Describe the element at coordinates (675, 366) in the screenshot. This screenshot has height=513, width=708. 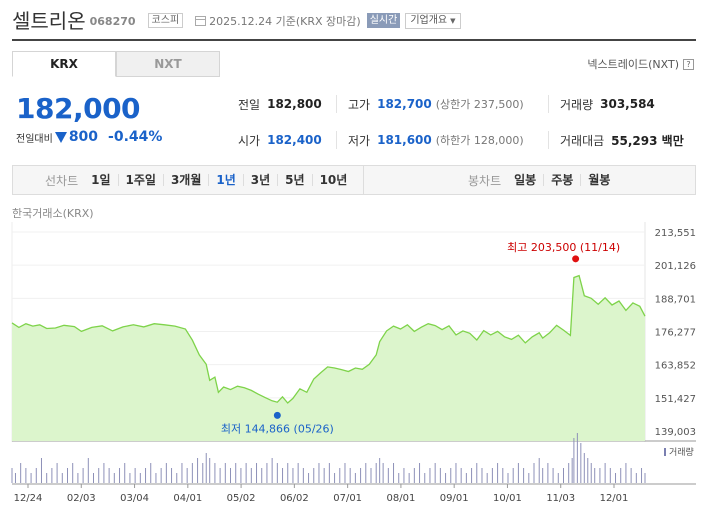
I see `y-tick-label: 163,852` at that location.